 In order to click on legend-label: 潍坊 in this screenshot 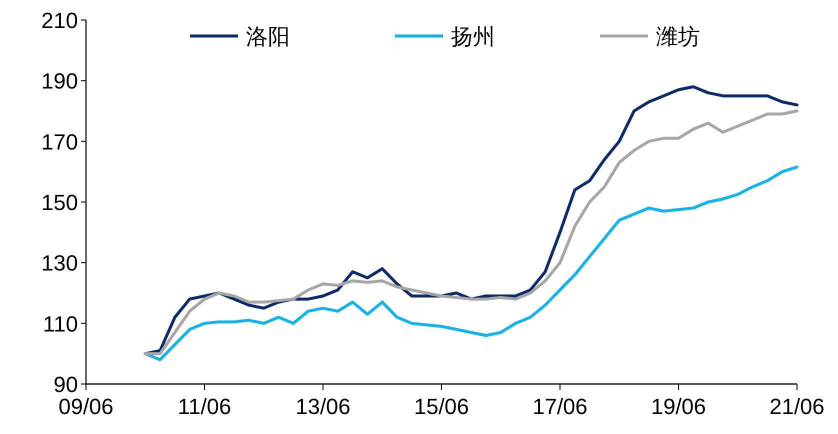, I will do `click(678, 36)`.